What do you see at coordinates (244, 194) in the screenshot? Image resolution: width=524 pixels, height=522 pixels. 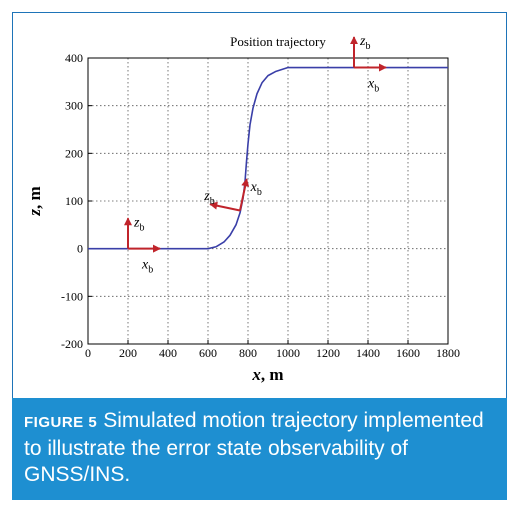 I see `x-body-axis-arrow` at bounding box center [244, 194].